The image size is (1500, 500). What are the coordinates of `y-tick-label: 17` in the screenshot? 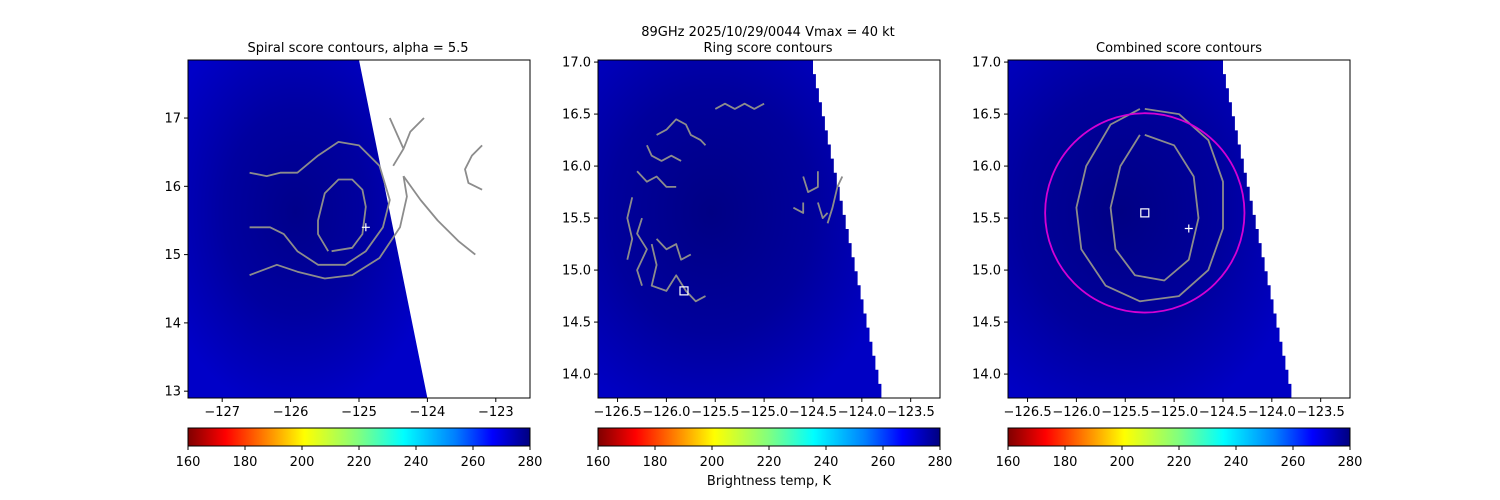 It's located at (172, 119).